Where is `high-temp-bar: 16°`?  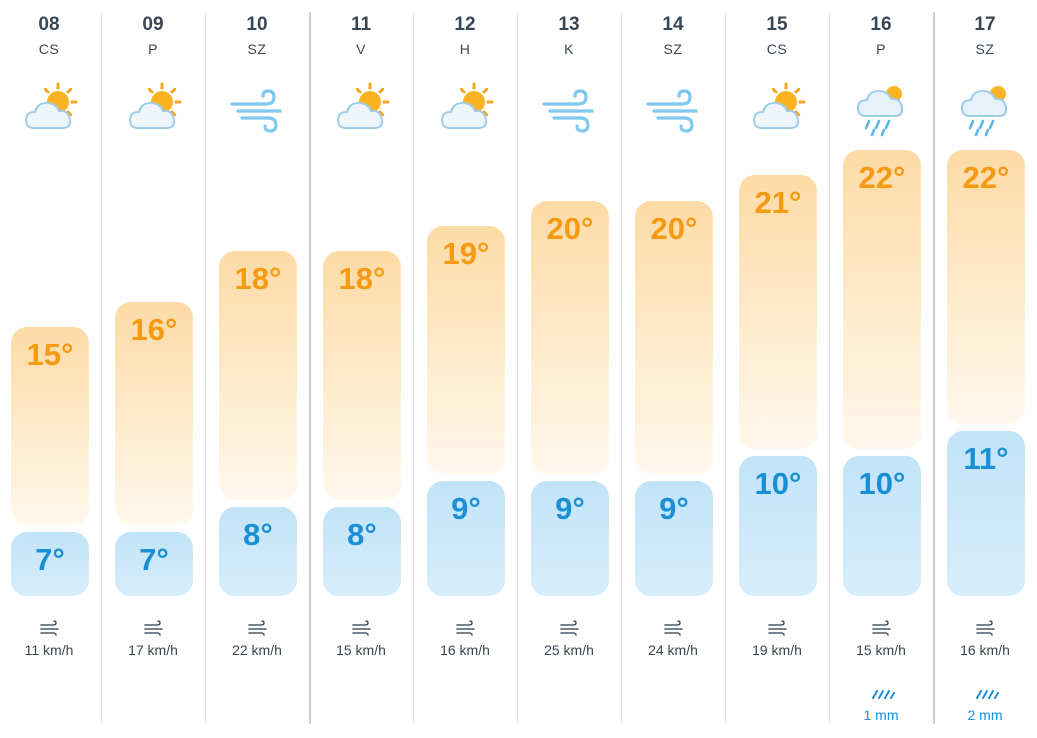 high-temp-bar: 16° is located at coordinates (154, 413).